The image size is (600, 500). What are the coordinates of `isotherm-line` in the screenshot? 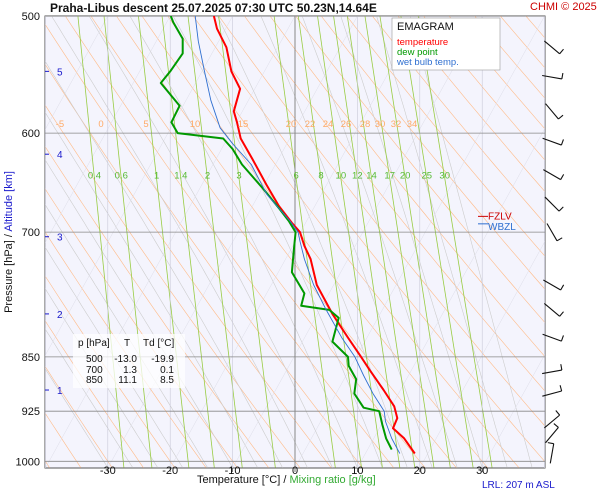 It's located at (513, 410).